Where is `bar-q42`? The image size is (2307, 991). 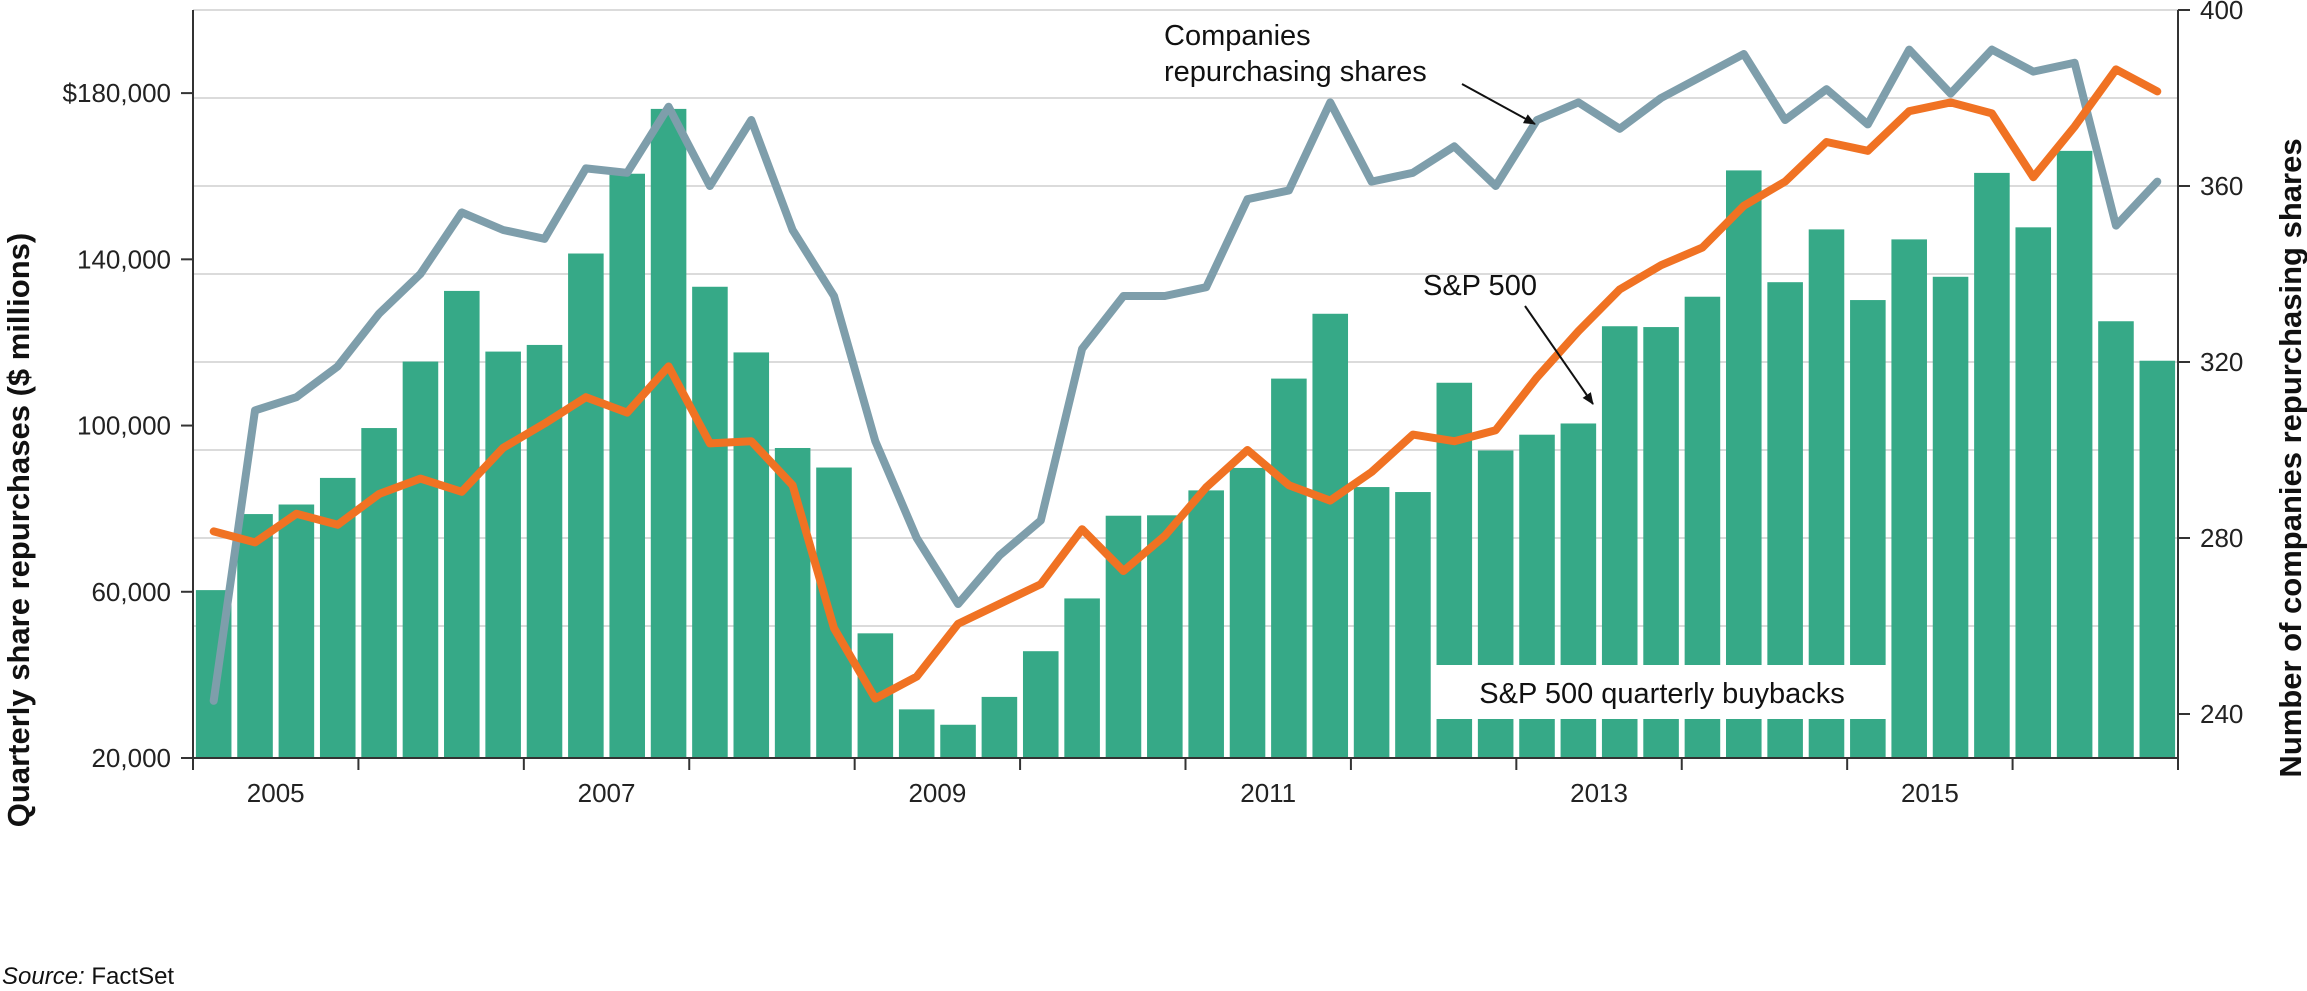
bar-q42 is located at coordinates (1909, 499).